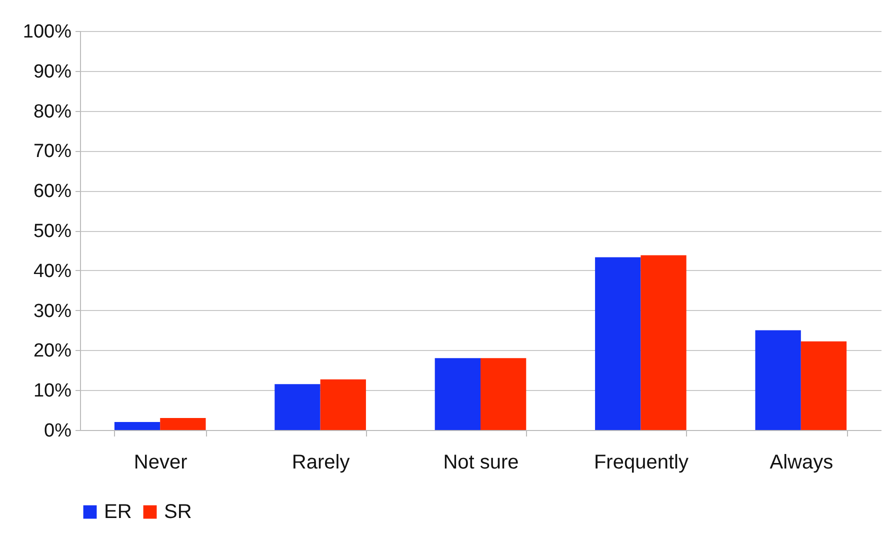  I want to click on y-tick-label: 20%, so click(52, 351).